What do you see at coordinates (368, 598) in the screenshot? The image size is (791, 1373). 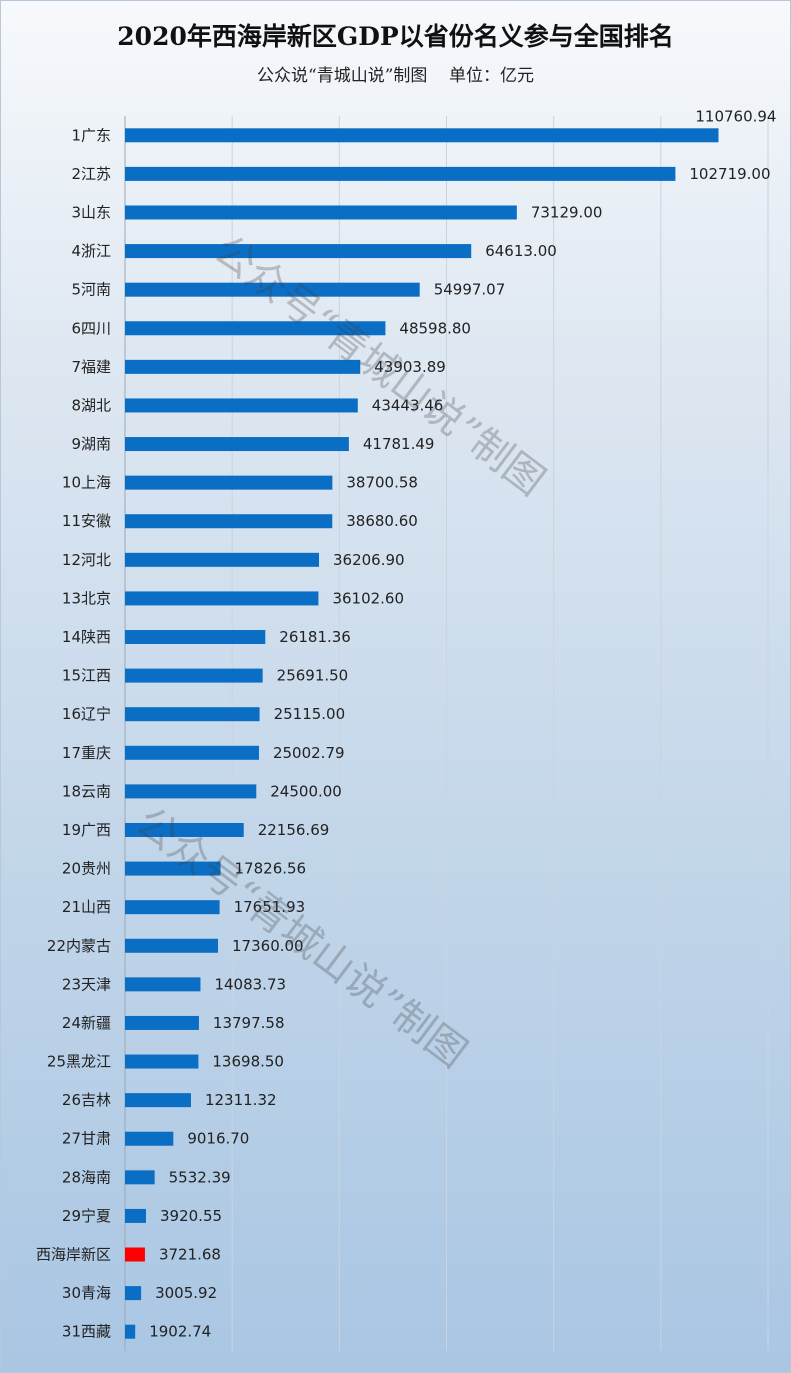 I see `data-label: 36102.60` at bounding box center [368, 598].